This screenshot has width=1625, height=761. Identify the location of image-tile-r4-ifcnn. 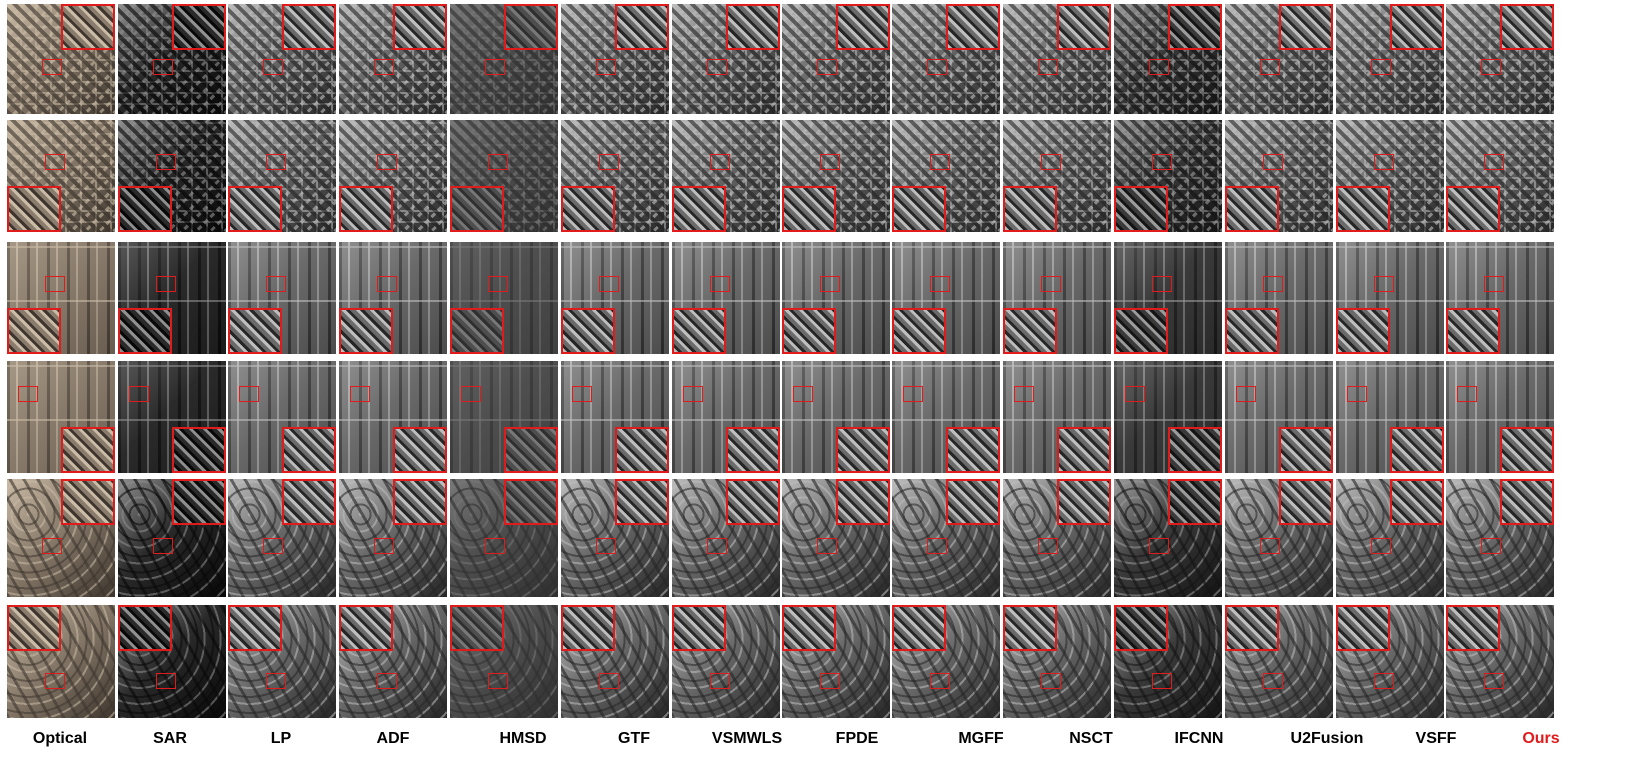
(1168, 417).